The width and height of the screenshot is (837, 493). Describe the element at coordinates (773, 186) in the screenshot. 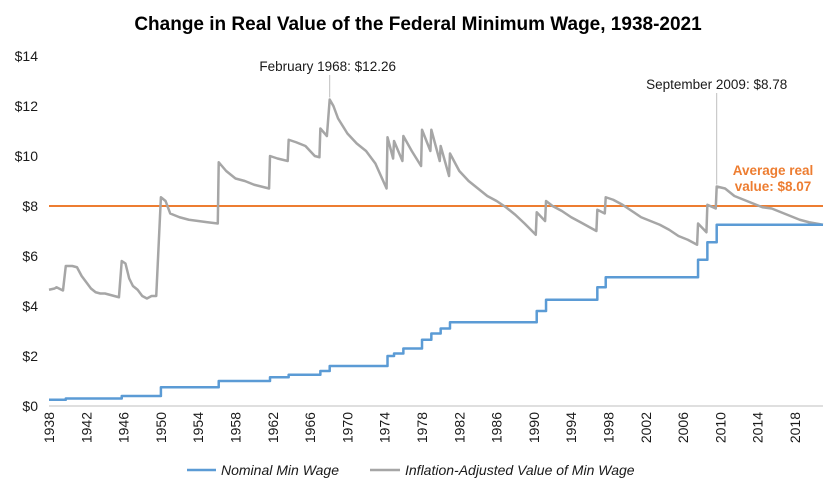

I see `average-label-line-2: value: $8.07` at that location.